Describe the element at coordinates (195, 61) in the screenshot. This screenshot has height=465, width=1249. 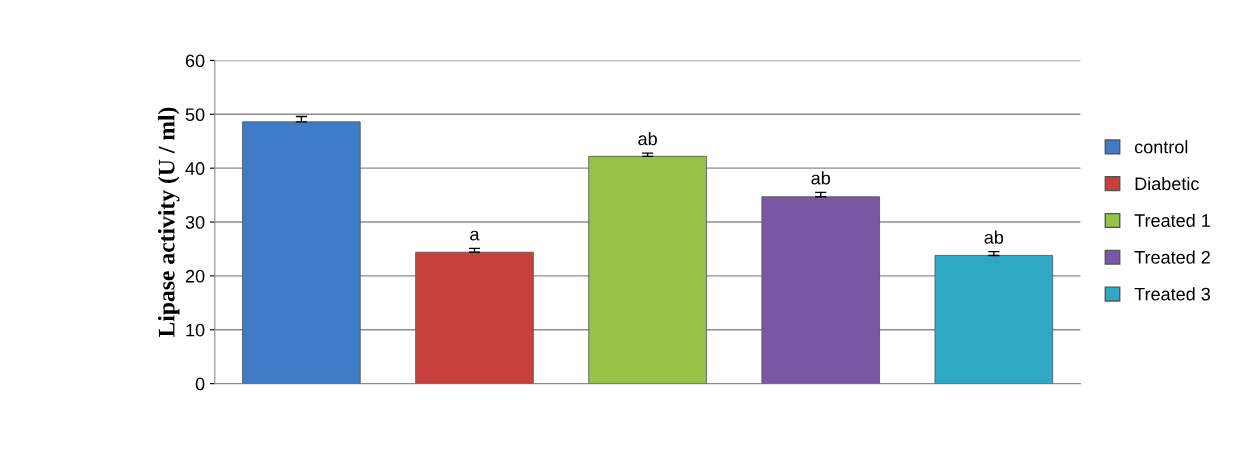
I see `y-tick-label: 60` at that location.